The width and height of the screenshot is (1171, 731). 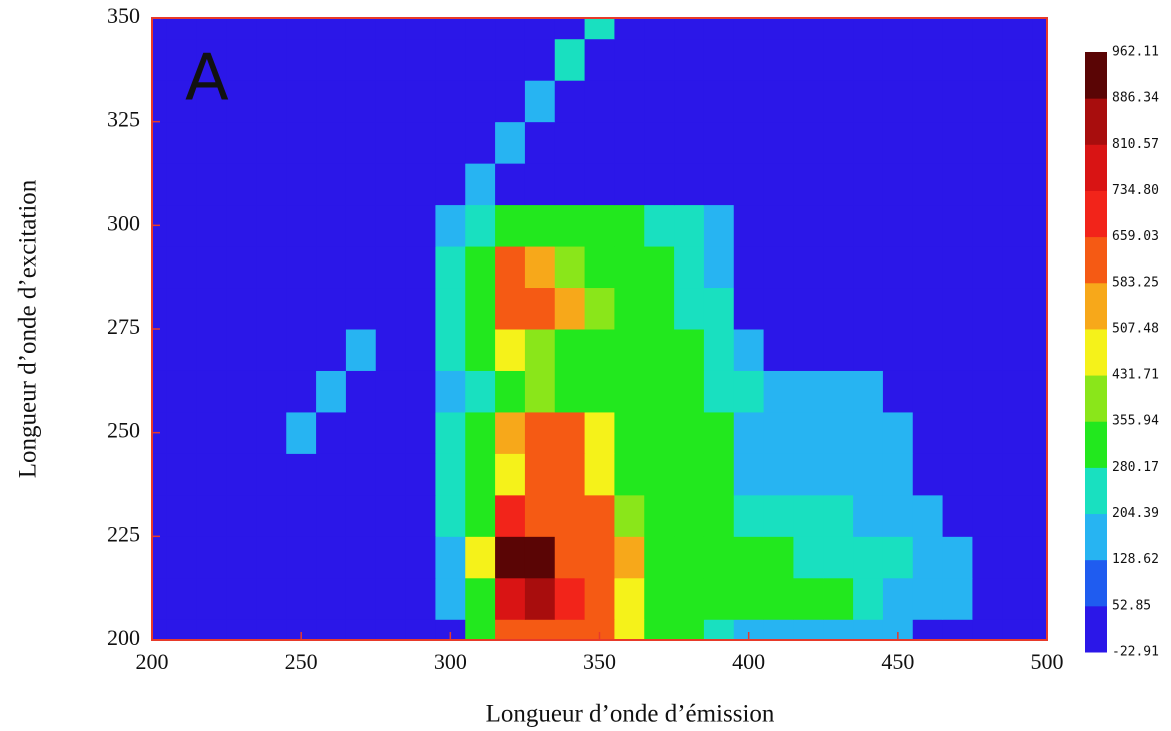 I want to click on x-tick-label: 300, so click(x=450, y=661).